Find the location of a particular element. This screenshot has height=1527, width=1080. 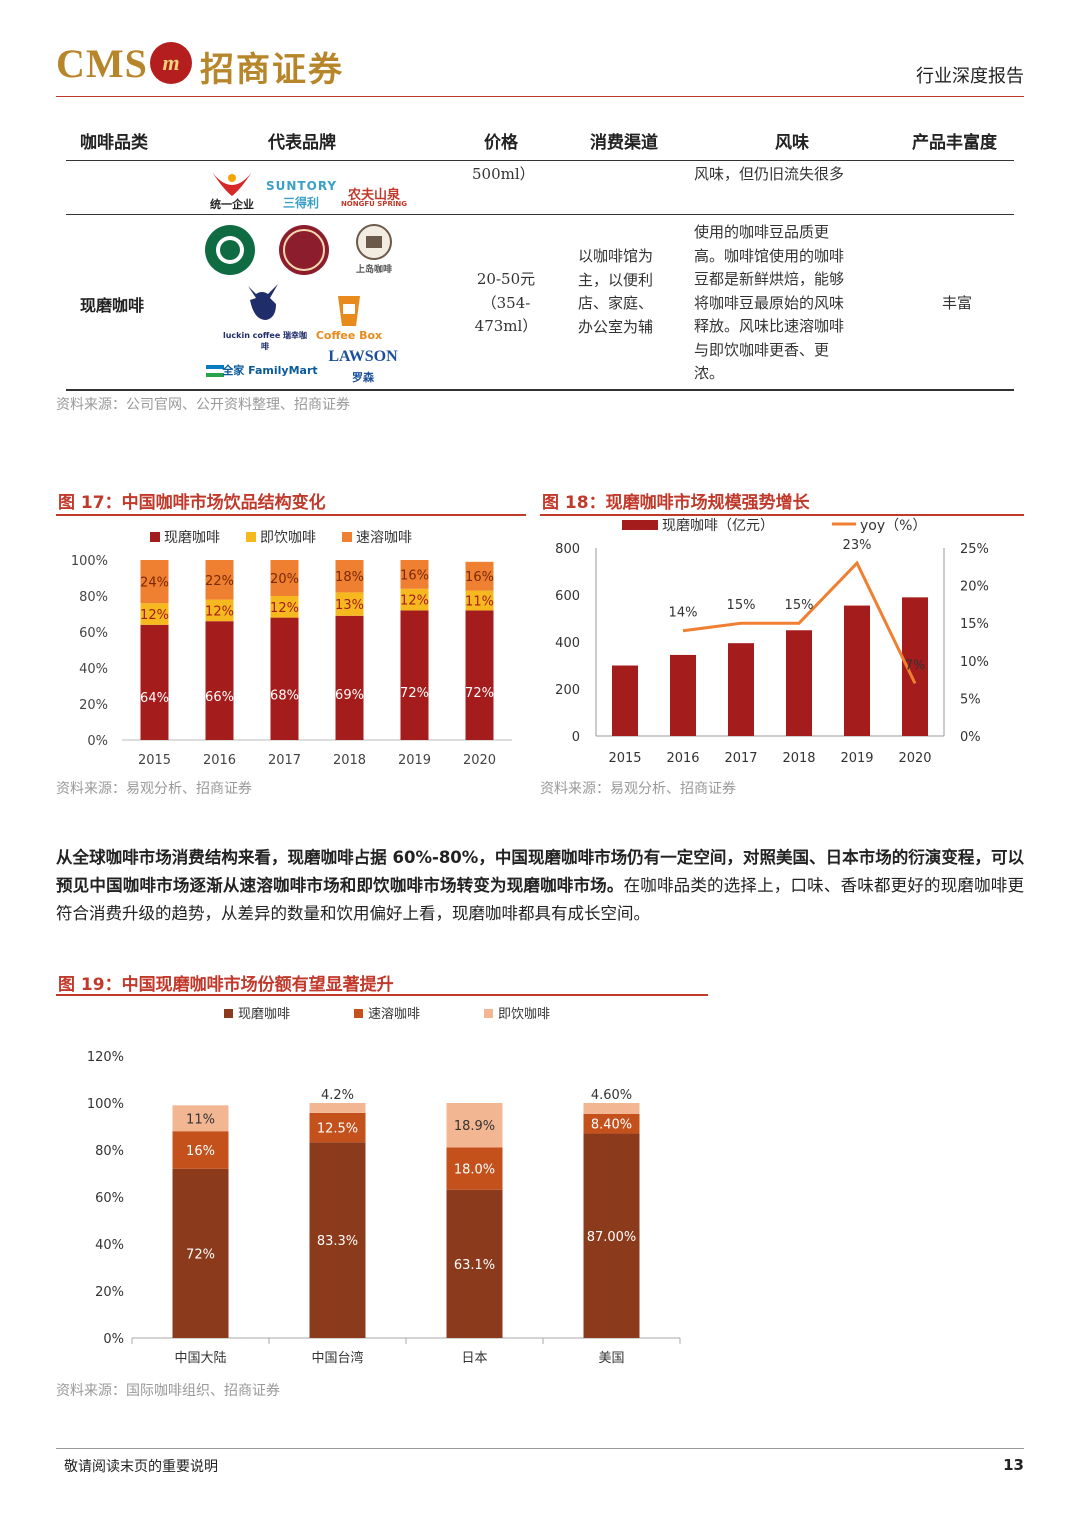

row2-flavor-line: 与即饮咖啡更香、更 is located at coordinates (762, 349).